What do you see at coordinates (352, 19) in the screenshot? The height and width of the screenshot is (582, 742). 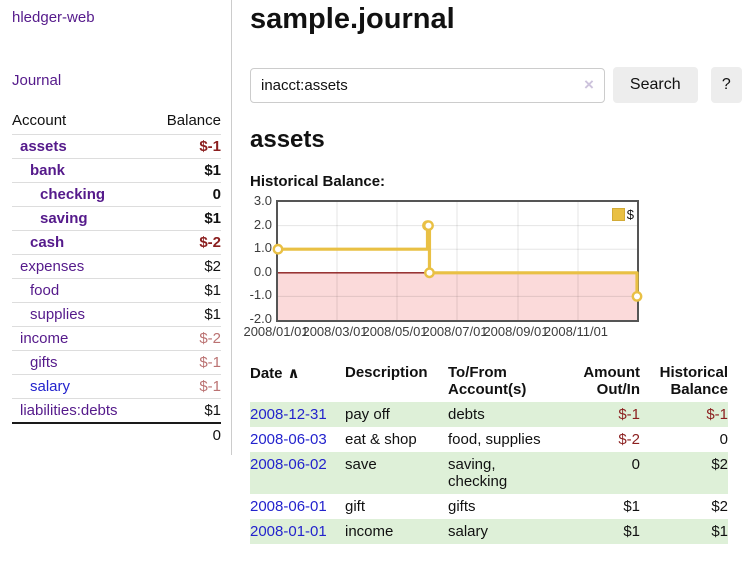 I see `page-title: sample.journal` at bounding box center [352, 19].